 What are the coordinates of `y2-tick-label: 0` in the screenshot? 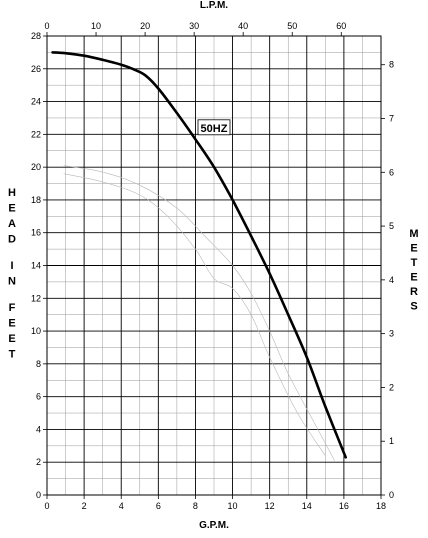 It's located at (391, 495).